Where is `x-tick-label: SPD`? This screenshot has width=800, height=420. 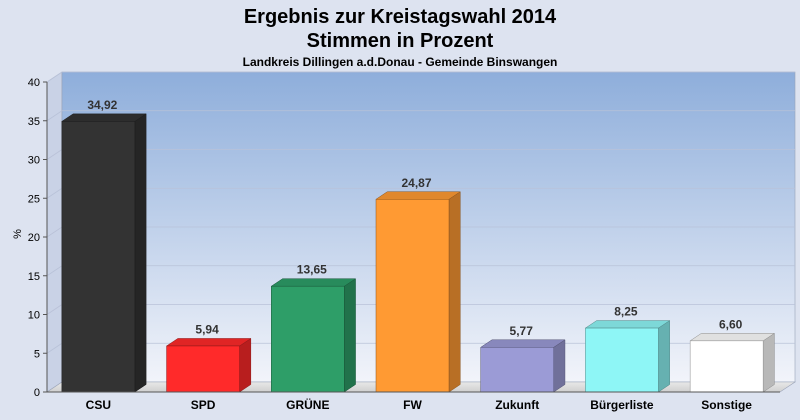
x-tick-label: SPD is located at coordinates (203, 405).